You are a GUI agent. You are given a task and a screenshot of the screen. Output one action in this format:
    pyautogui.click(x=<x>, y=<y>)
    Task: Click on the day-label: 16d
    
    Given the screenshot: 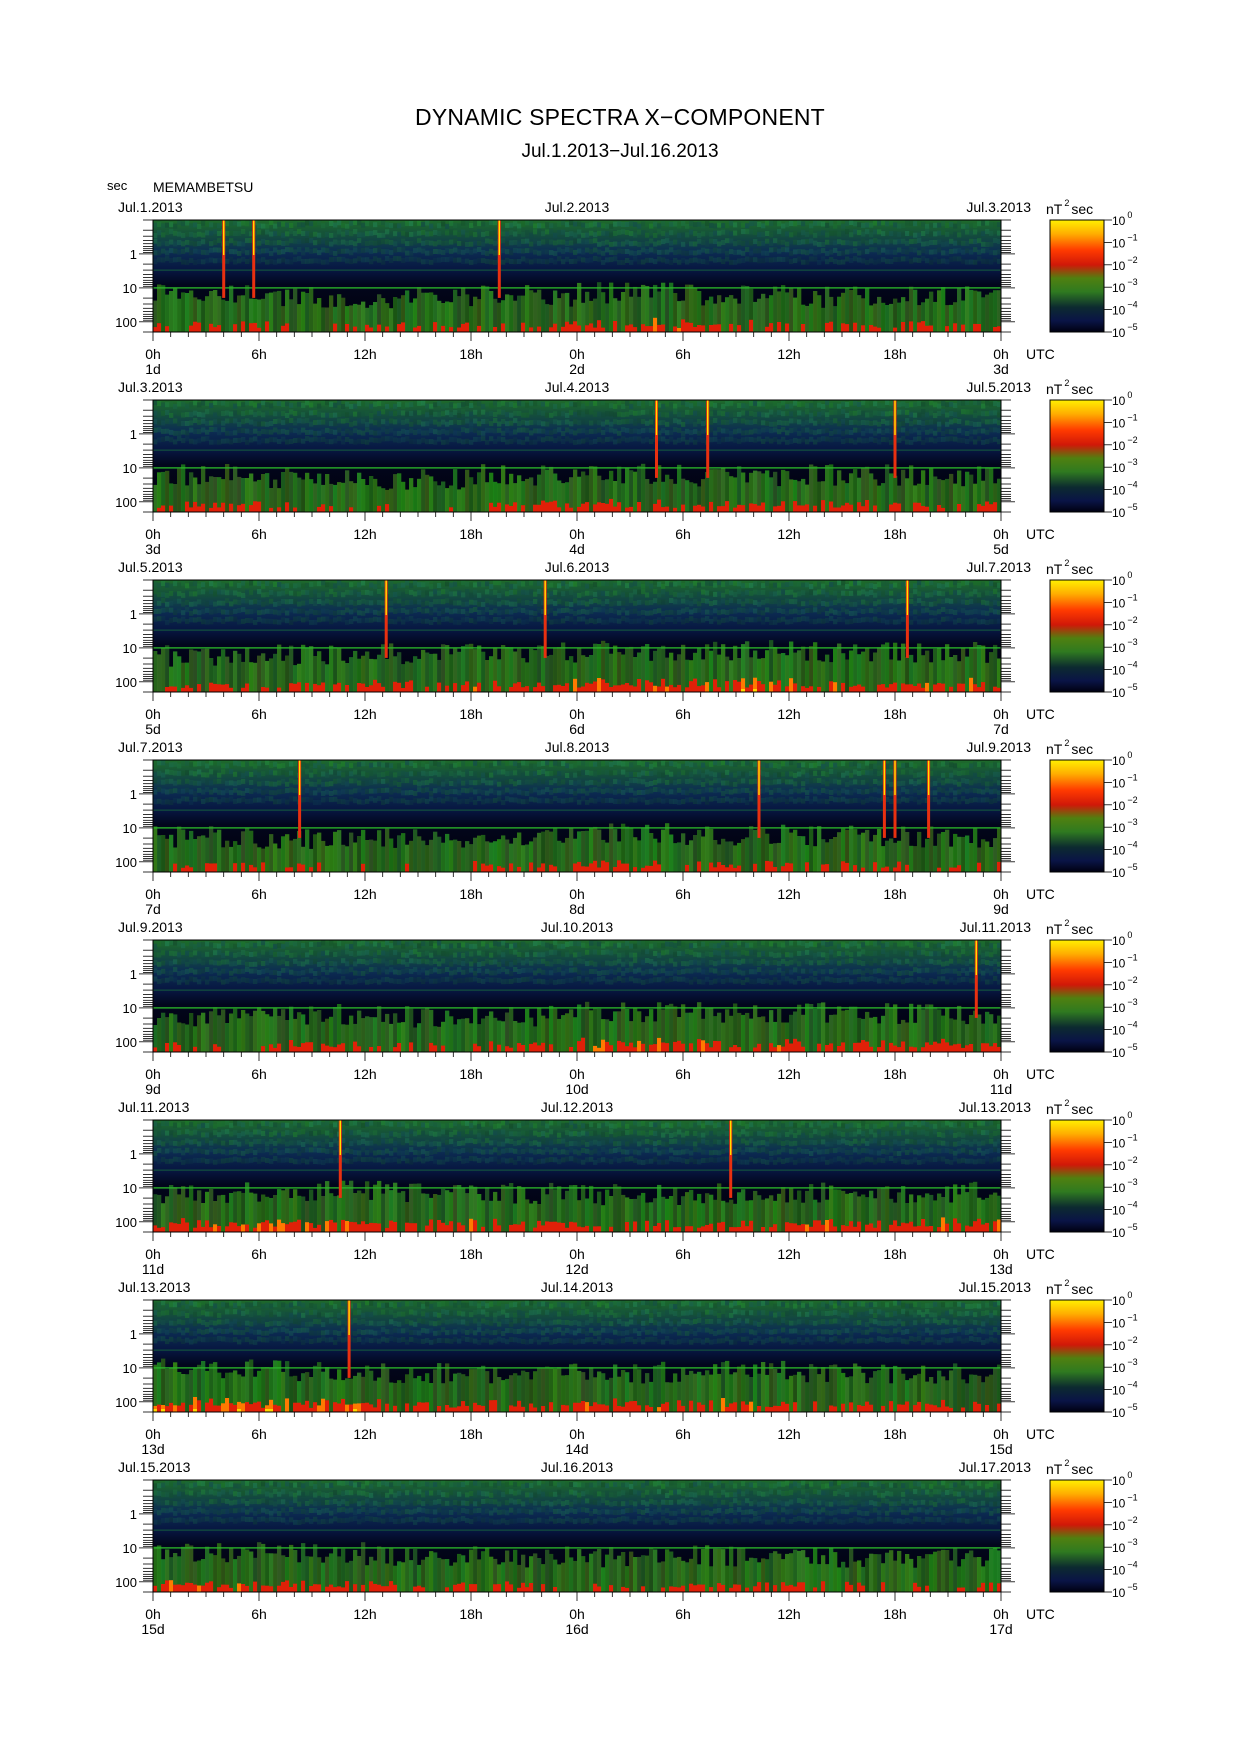 What is the action you would take?
    pyautogui.click(x=576, y=1629)
    